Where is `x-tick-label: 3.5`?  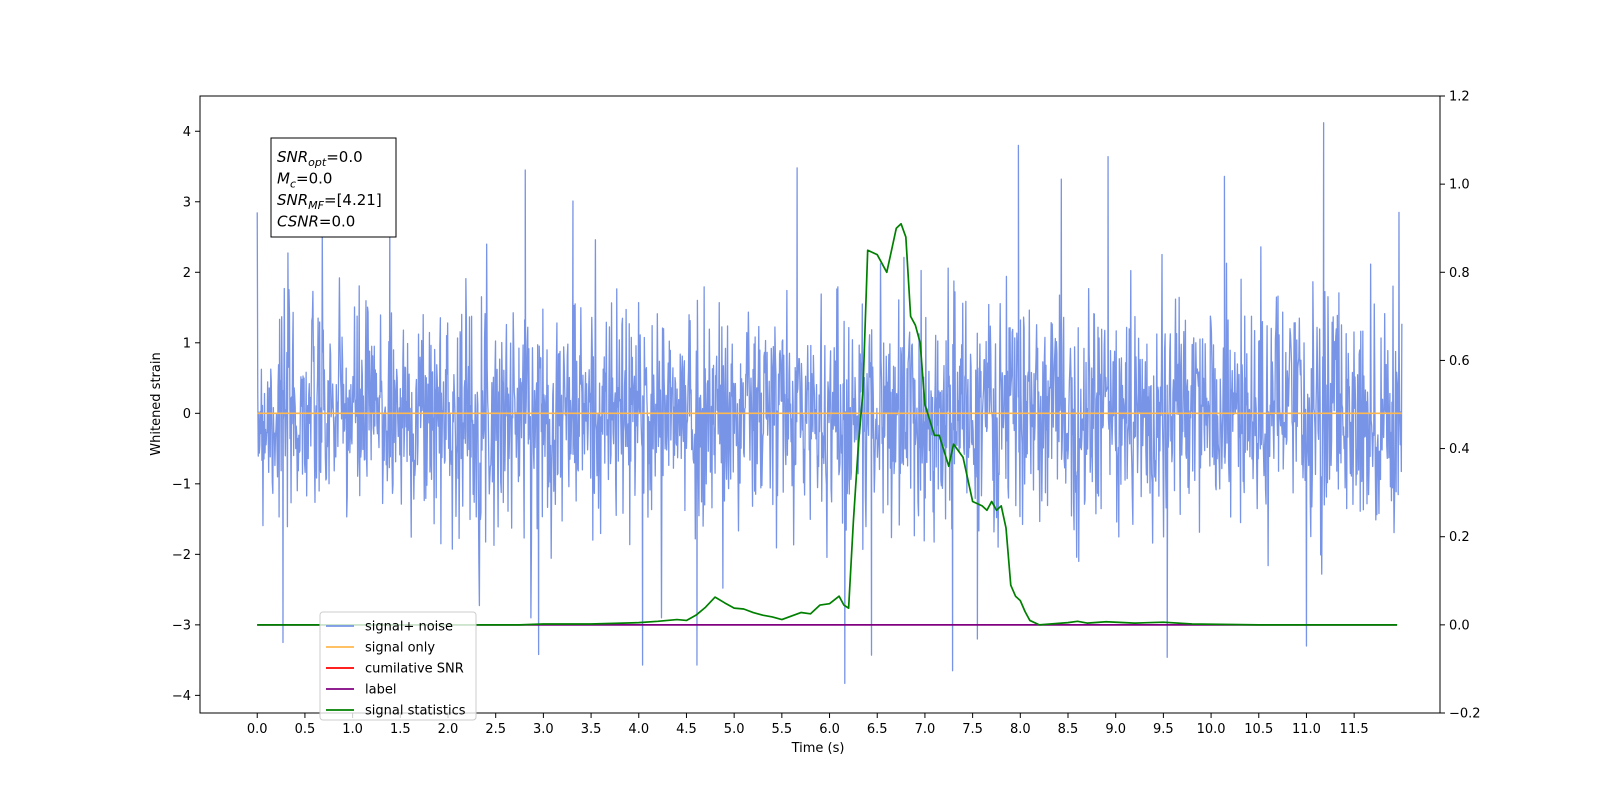
x-tick-label: 3.5 is located at coordinates (591, 729).